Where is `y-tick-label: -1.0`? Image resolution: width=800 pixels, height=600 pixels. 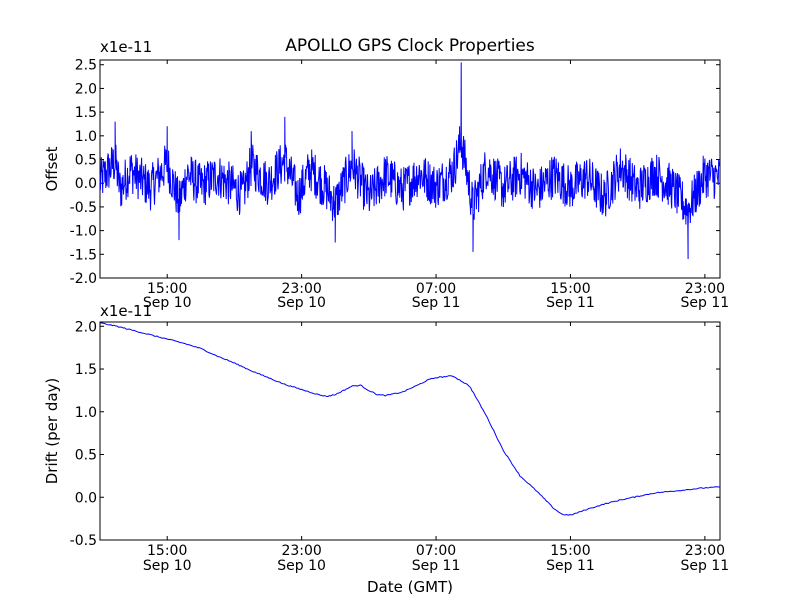 y-tick-label: -1.0 is located at coordinates (83, 232).